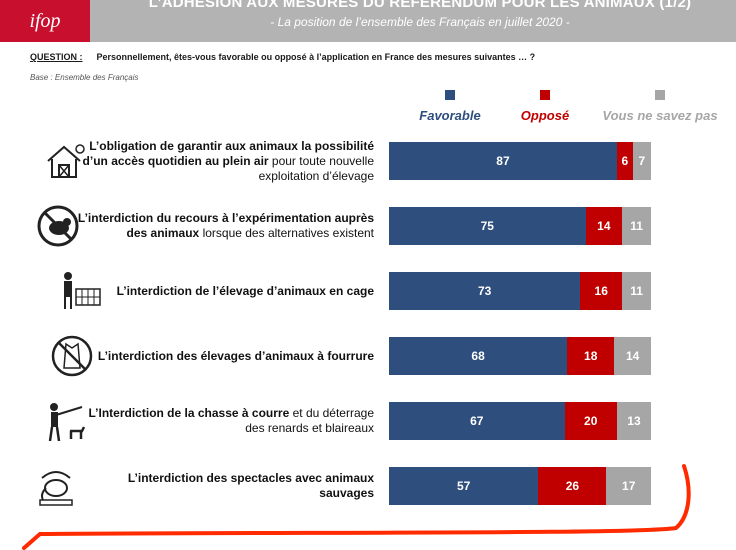 Image resolution: width=736 pixels, height=550 pixels. What do you see at coordinates (56, 57) in the screenshot?
I see `question-label: QUESTION :` at bounding box center [56, 57].